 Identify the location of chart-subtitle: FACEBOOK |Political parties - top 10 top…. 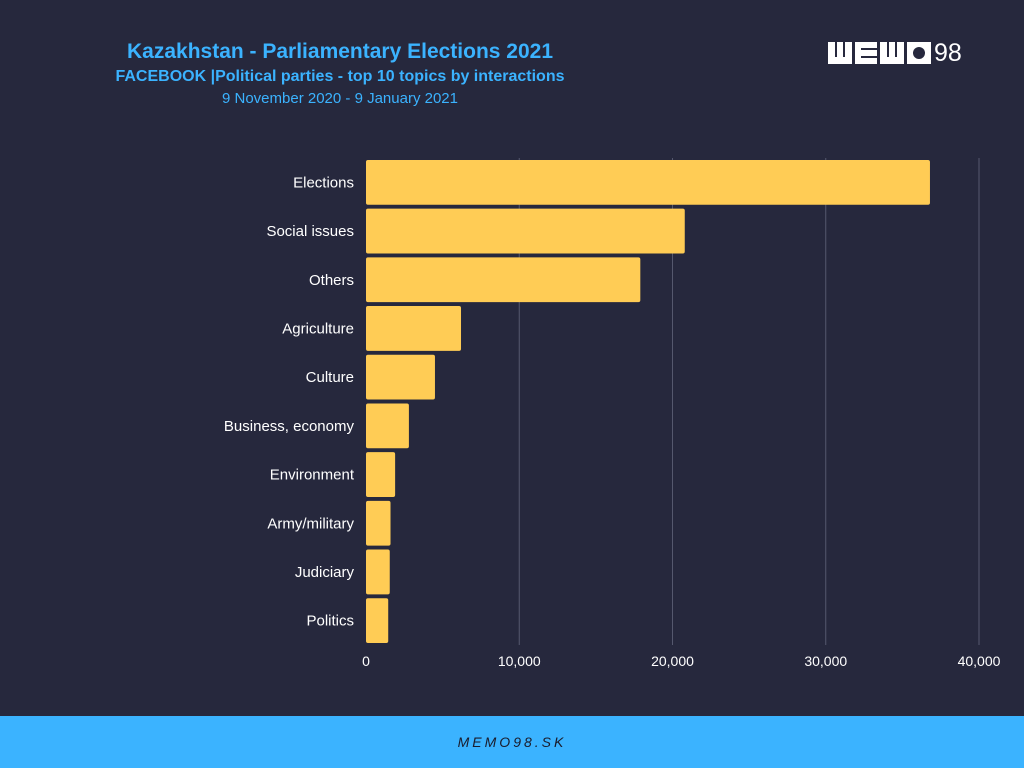
(340, 76).